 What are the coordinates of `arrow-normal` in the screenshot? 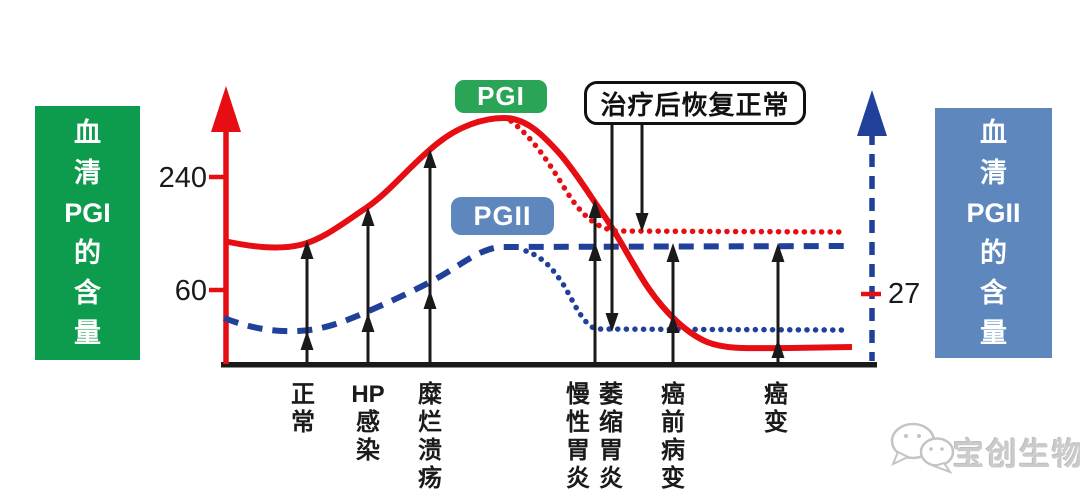 It's located at (307, 301).